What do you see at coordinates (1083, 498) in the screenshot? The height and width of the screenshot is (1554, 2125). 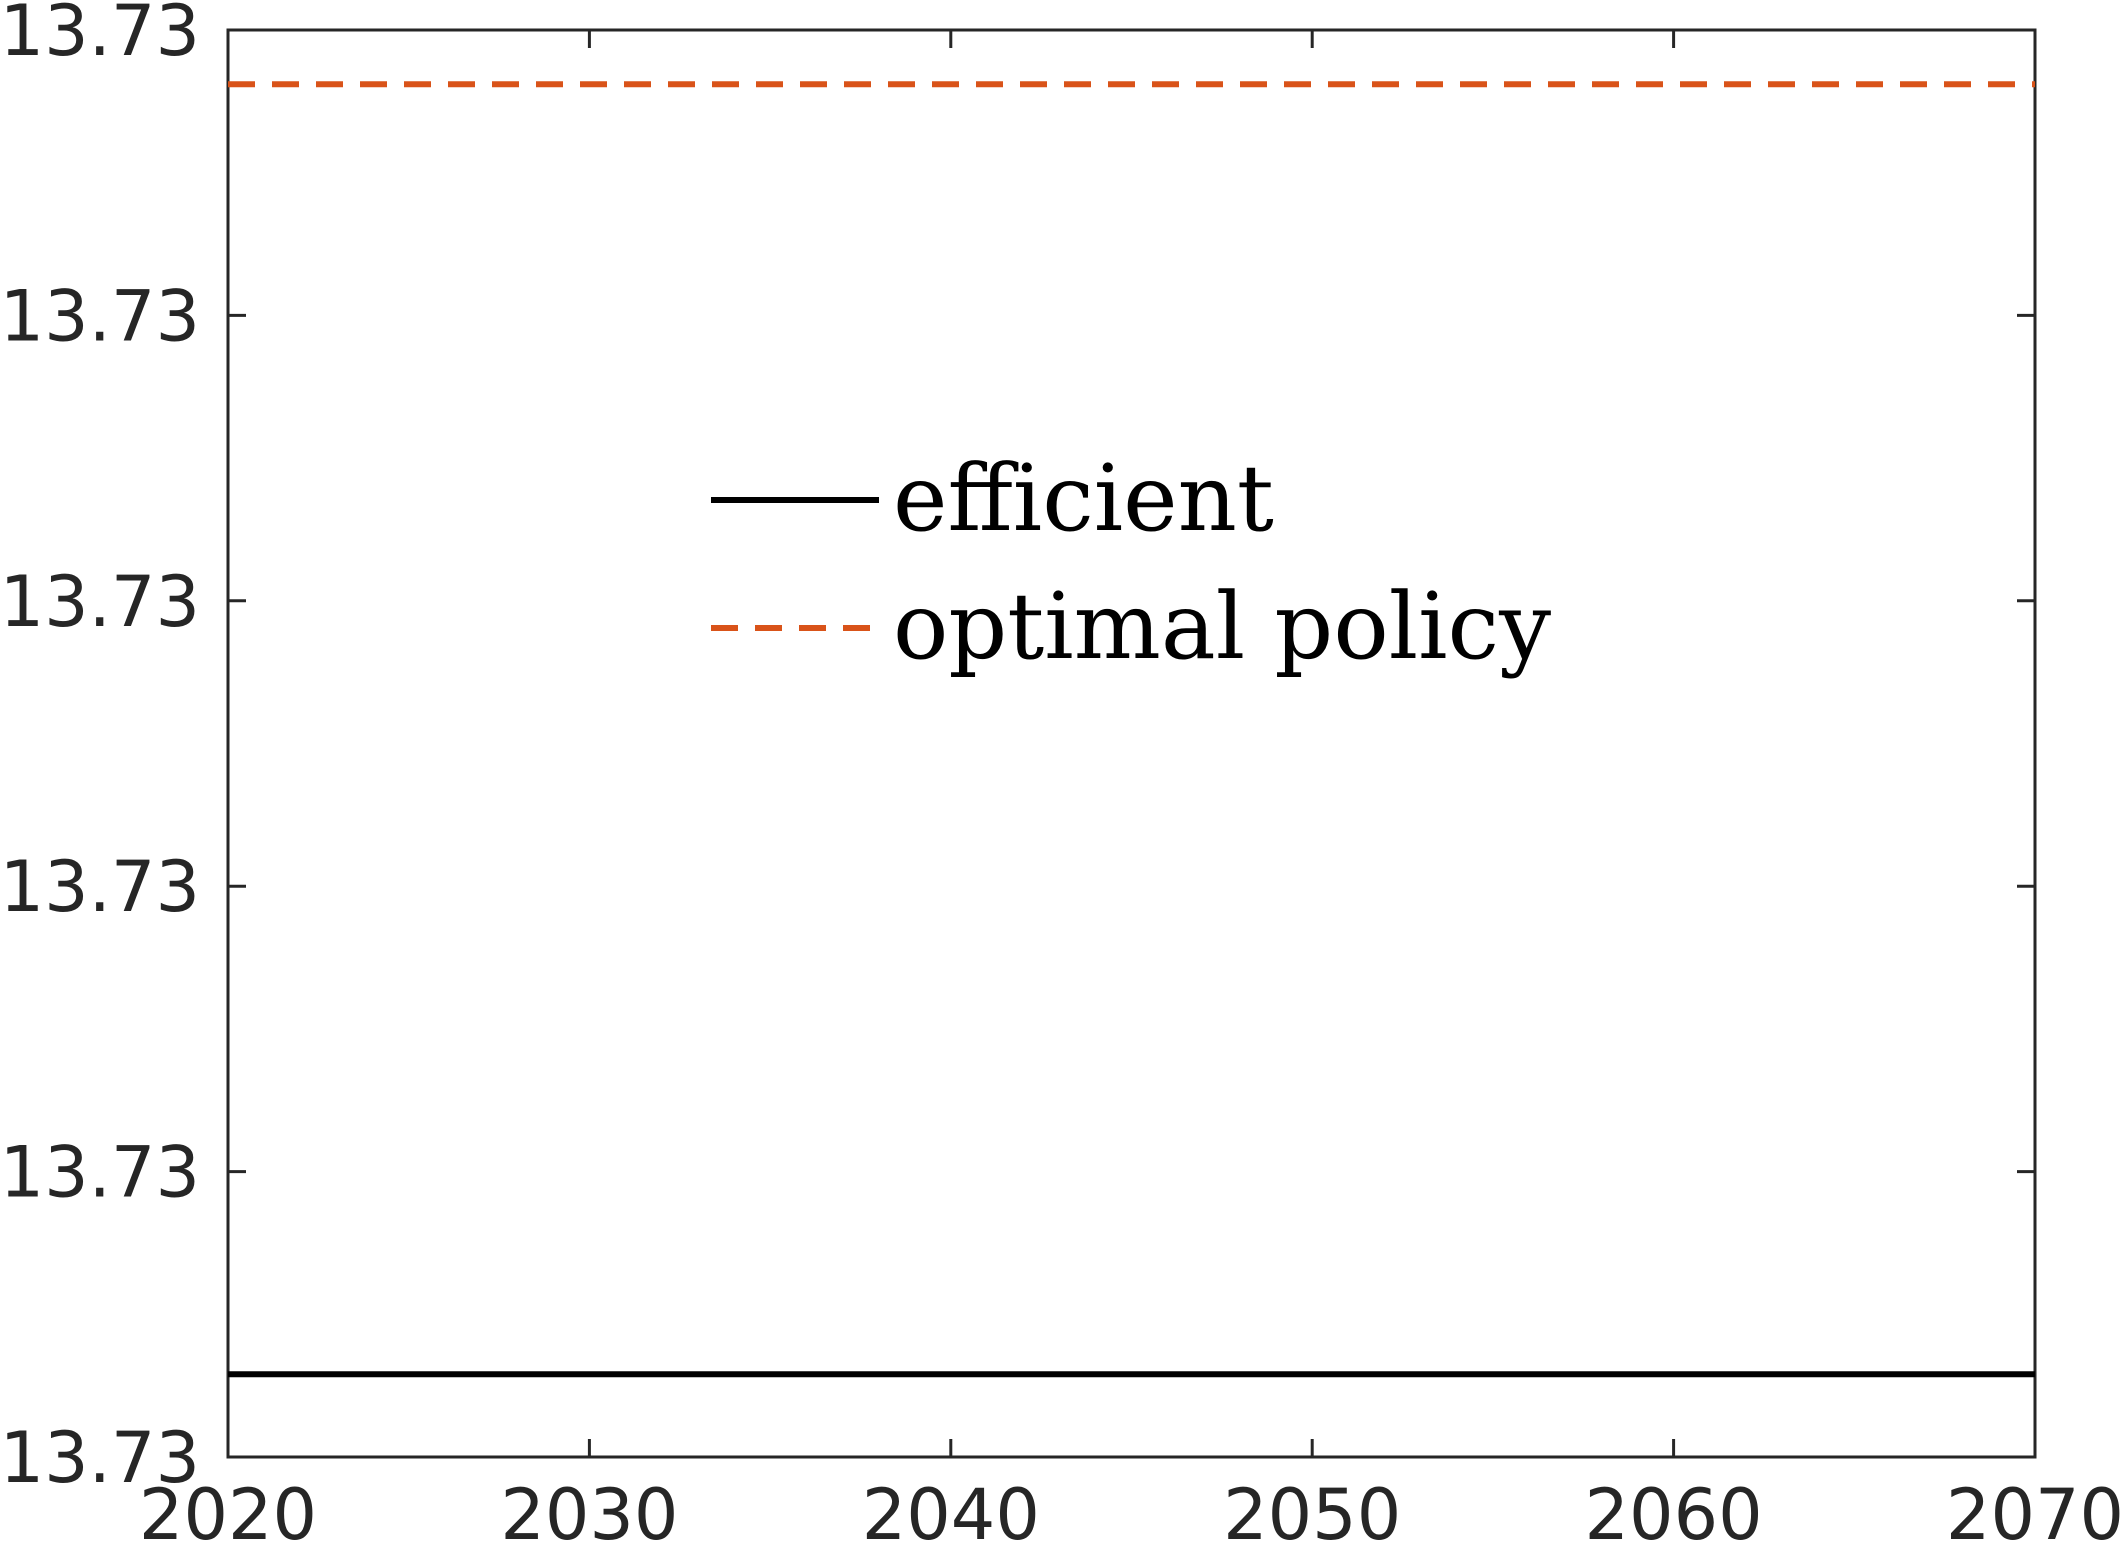 I see `legend-label-efficient: efficient` at bounding box center [1083, 498].